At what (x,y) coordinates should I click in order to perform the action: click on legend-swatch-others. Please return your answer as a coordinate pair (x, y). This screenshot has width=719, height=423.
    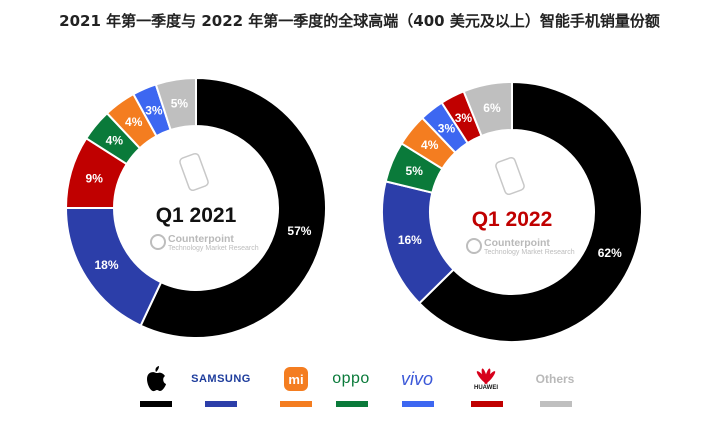
    Looking at the image, I should click on (556, 404).